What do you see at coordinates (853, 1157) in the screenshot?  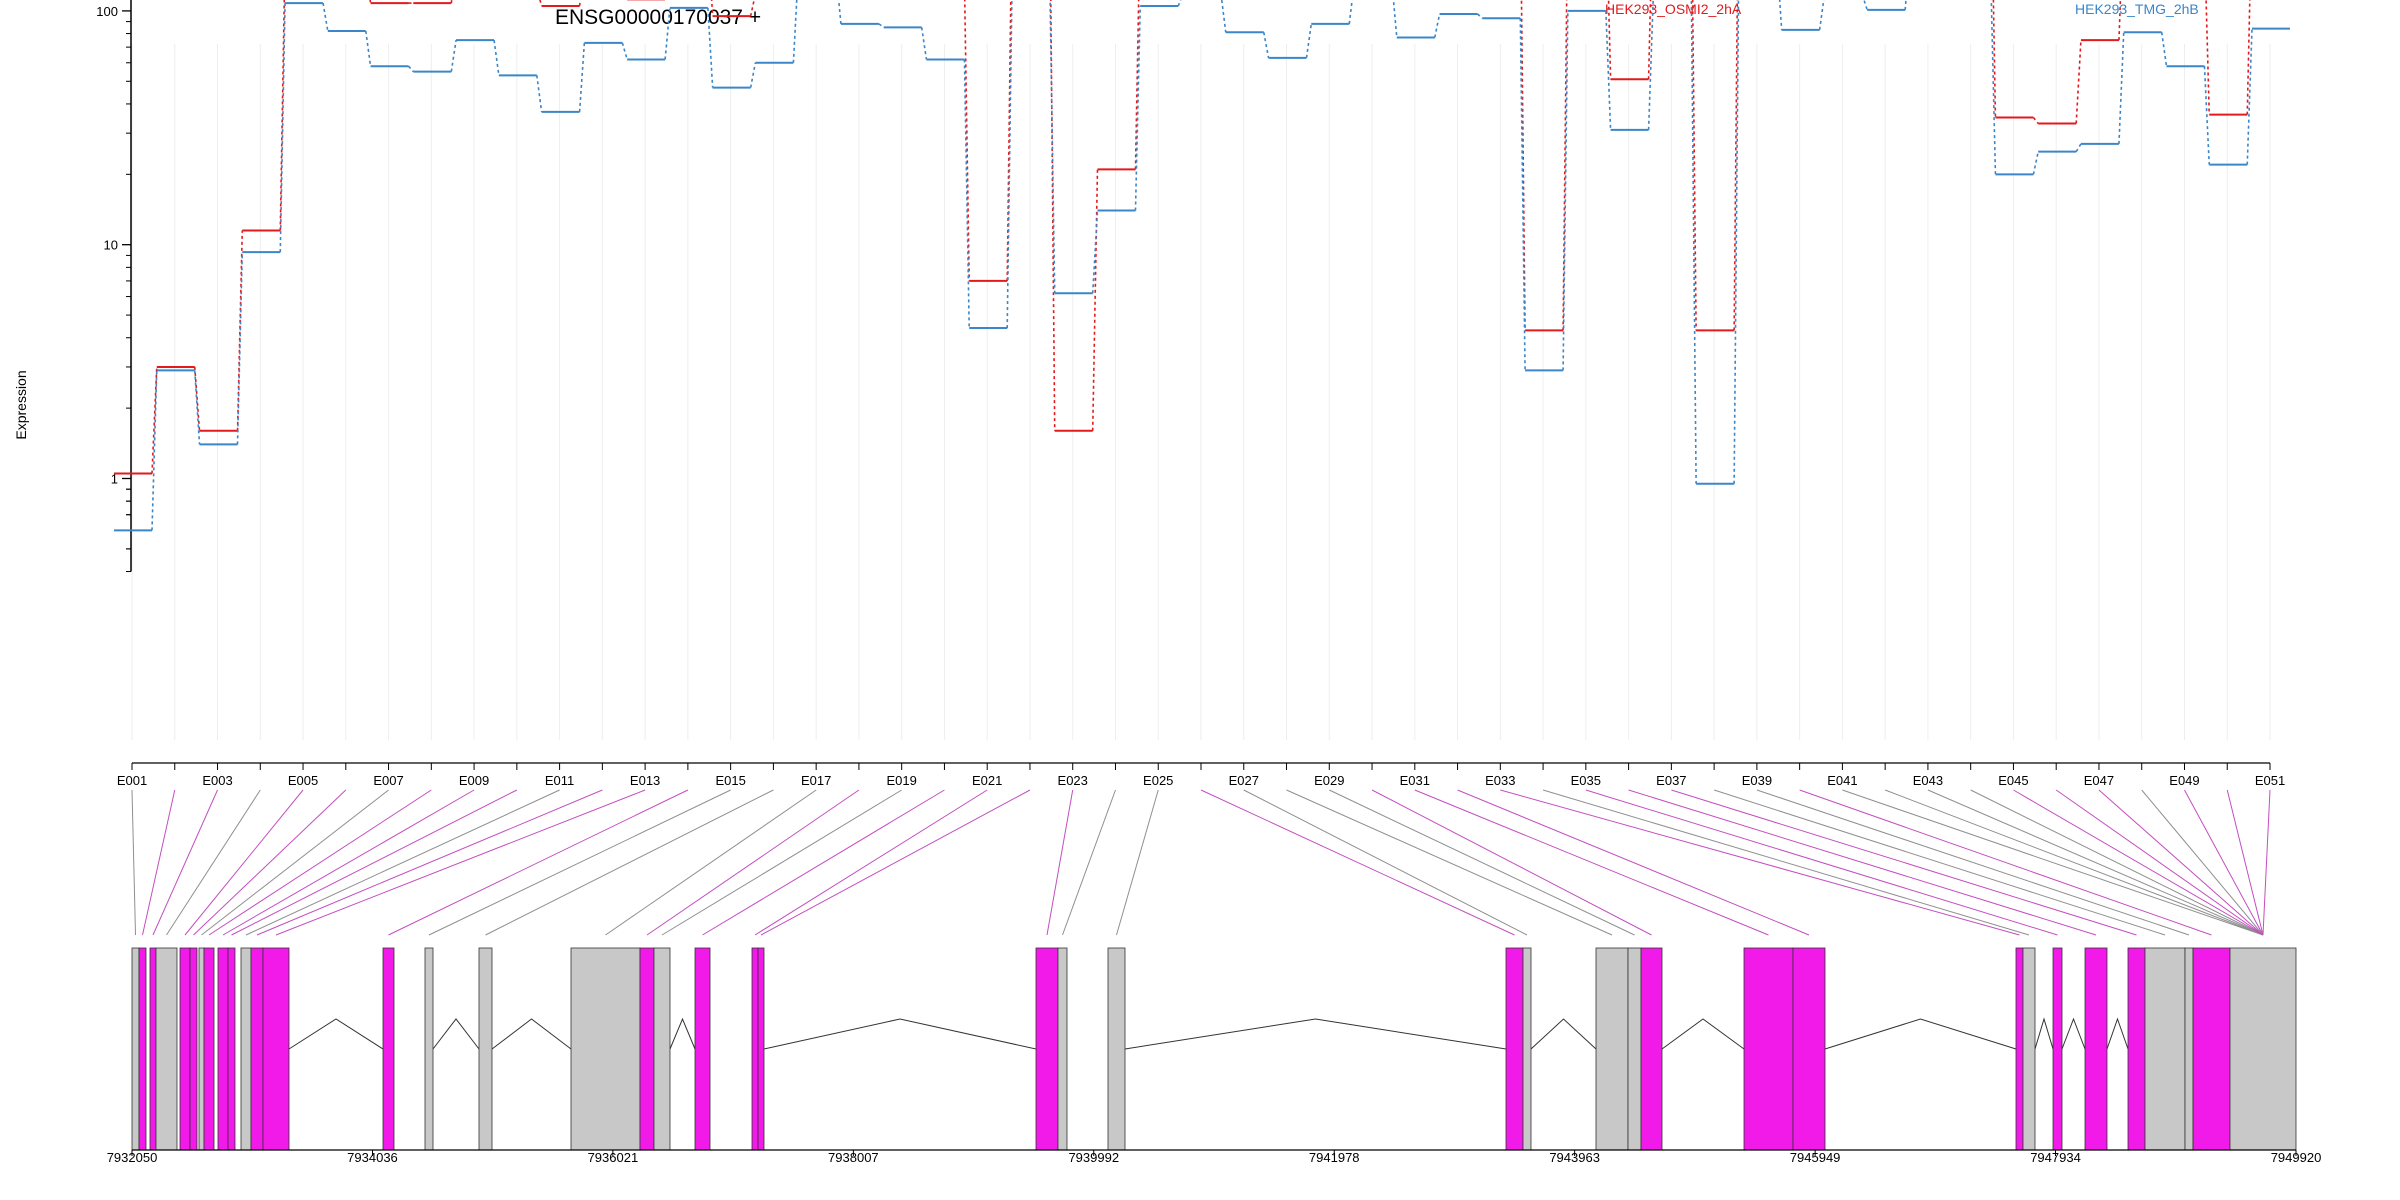 I see `genomic-tick-label: 7938007` at bounding box center [853, 1157].